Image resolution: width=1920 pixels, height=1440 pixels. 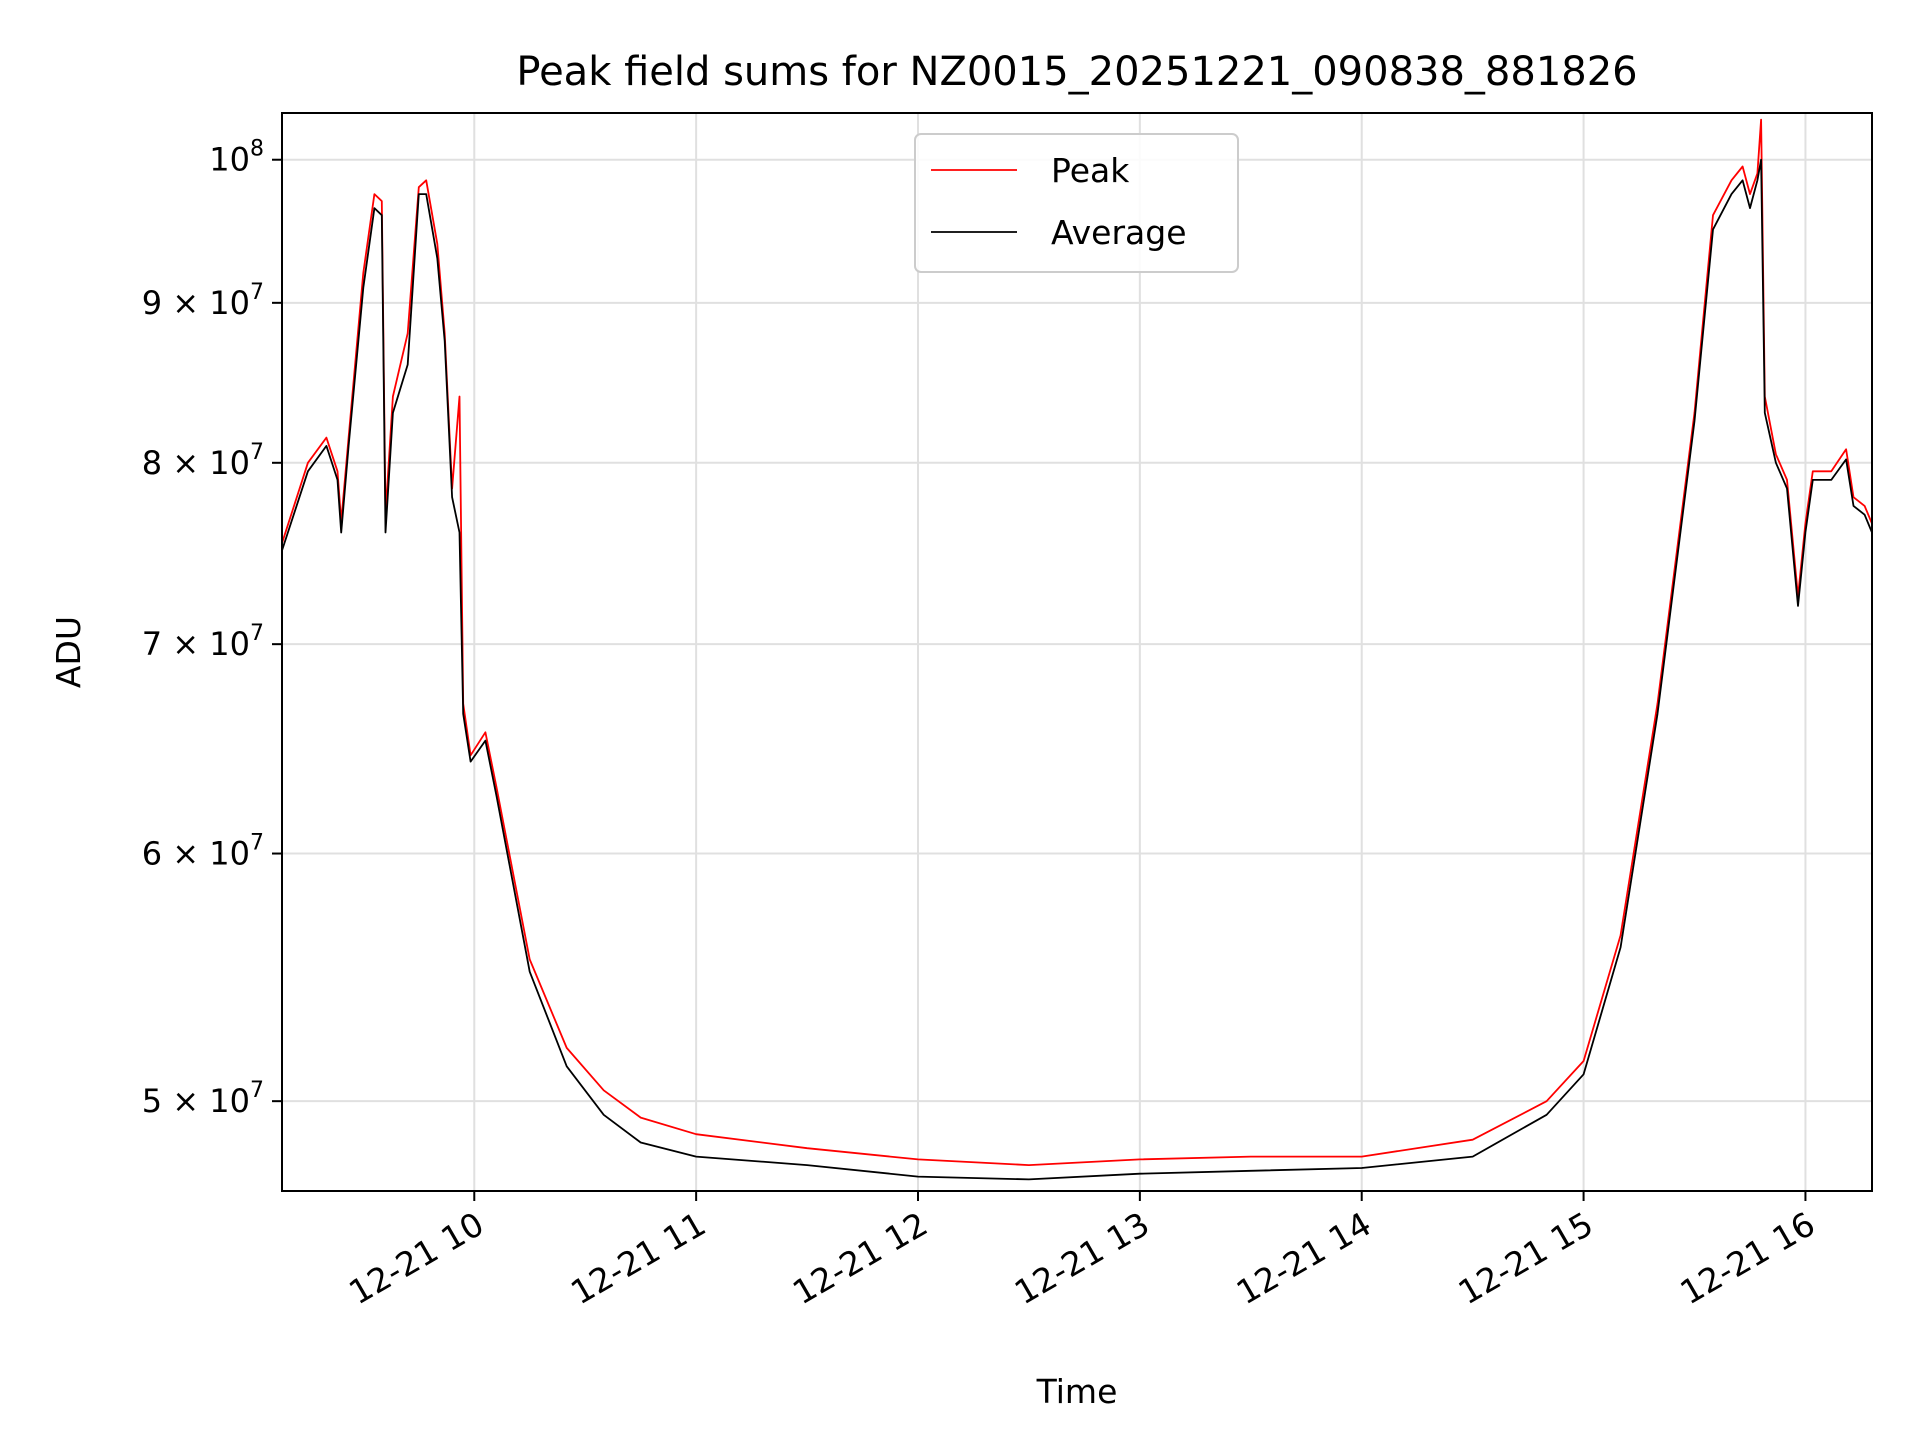 I want to click on y-tick-label: 108, so click(x=236, y=158).